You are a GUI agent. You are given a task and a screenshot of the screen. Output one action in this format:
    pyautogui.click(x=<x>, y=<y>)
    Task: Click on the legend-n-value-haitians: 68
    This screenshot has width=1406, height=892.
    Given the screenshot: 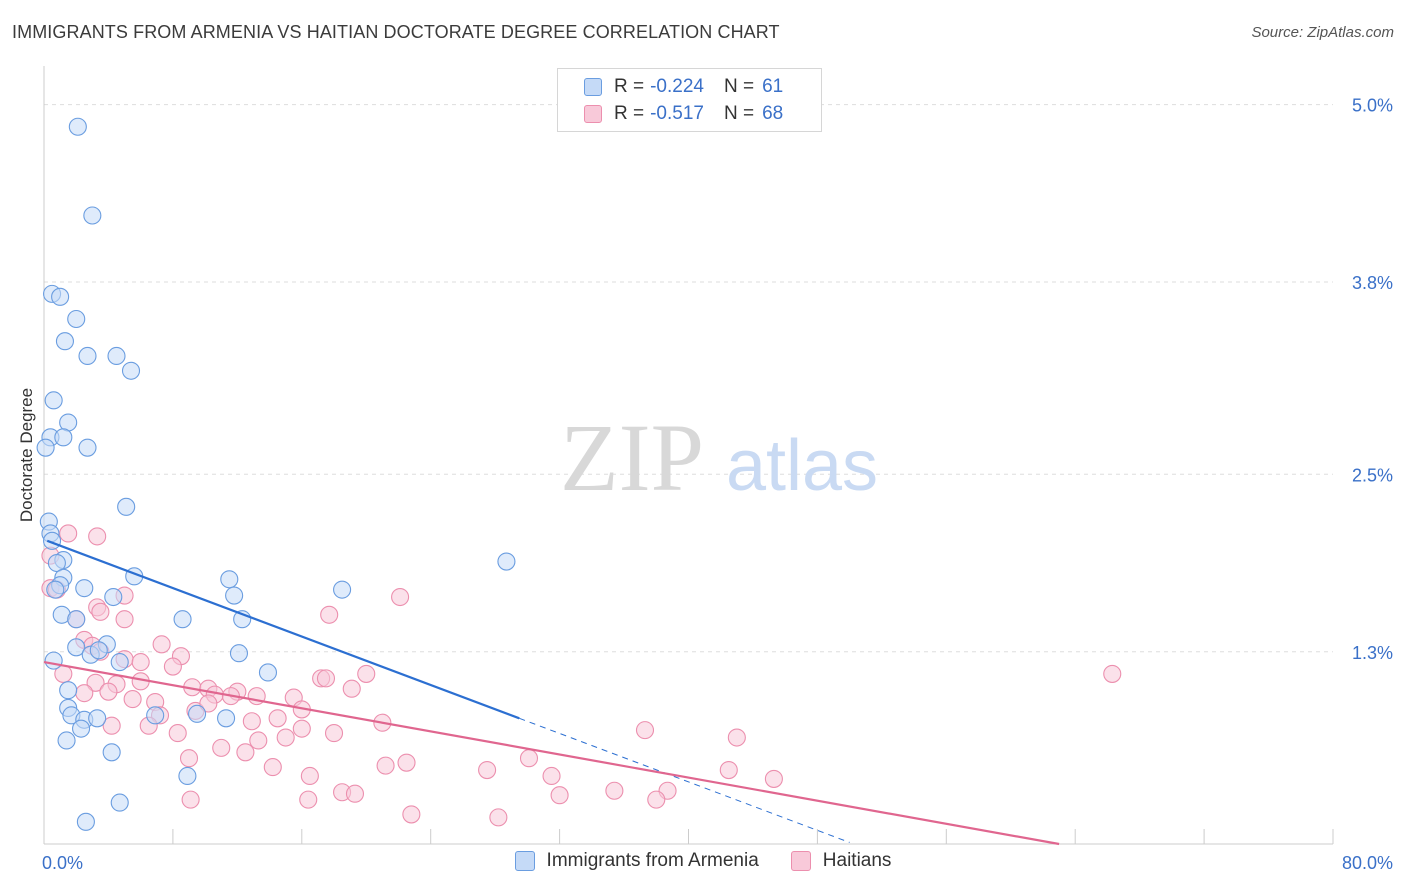 What is the action you would take?
    pyautogui.click(x=773, y=113)
    